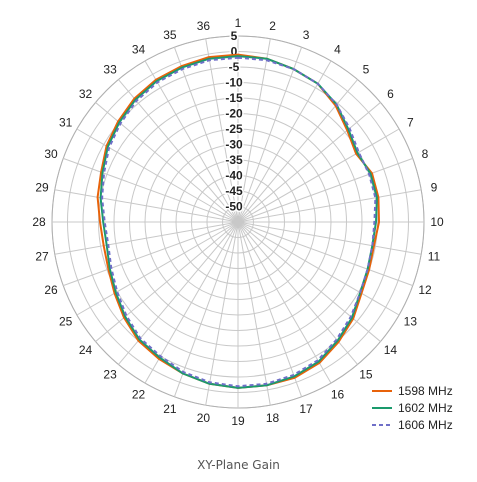 The image size is (477, 482). What do you see at coordinates (66, 123) in the screenshot?
I see `angle-label: 31` at bounding box center [66, 123].